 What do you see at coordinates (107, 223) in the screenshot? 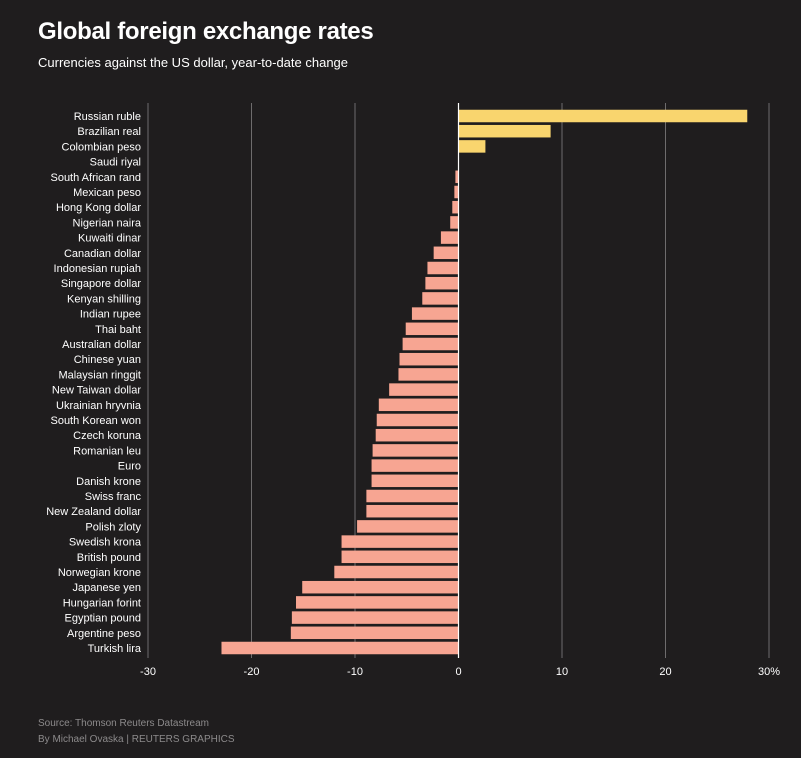
I see `category-label: Nigerian naira` at bounding box center [107, 223].